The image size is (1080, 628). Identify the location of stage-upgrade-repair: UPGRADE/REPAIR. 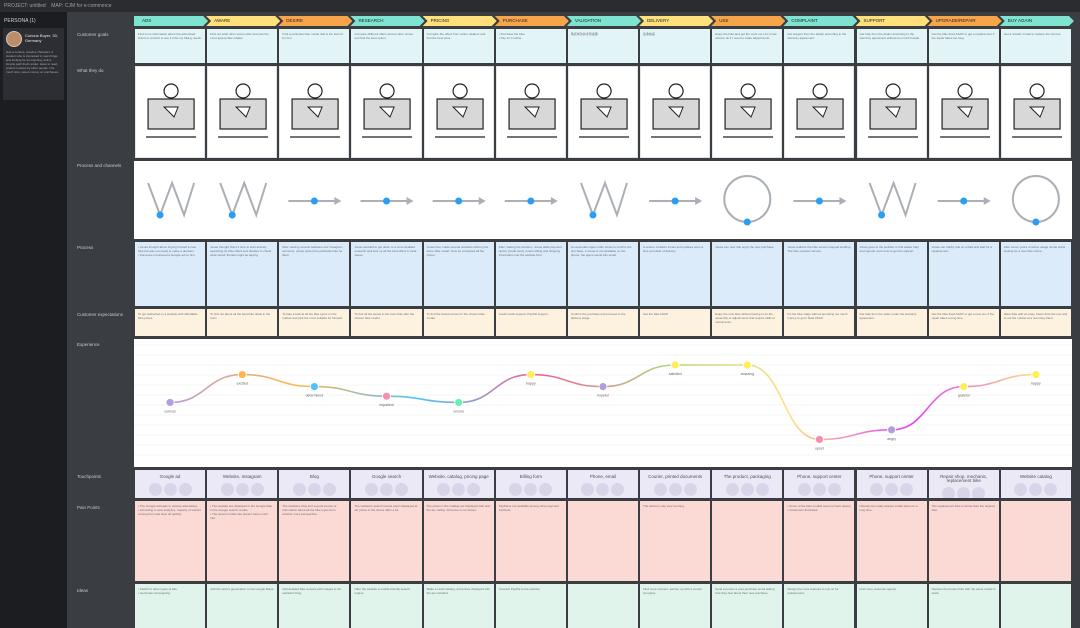
(965, 21).